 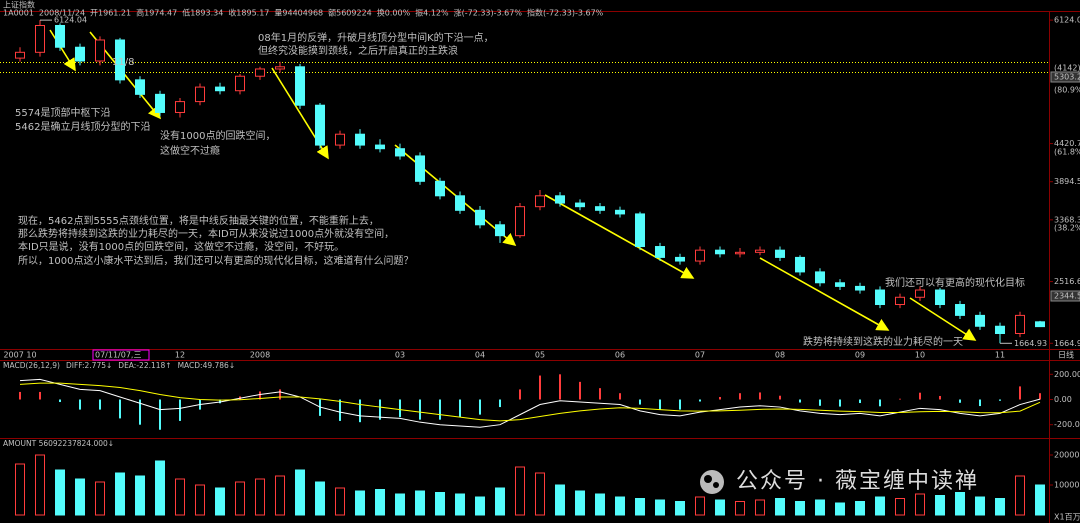 I want to click on macd-label: MACD(26,12,9), so click(x=31, y=365).